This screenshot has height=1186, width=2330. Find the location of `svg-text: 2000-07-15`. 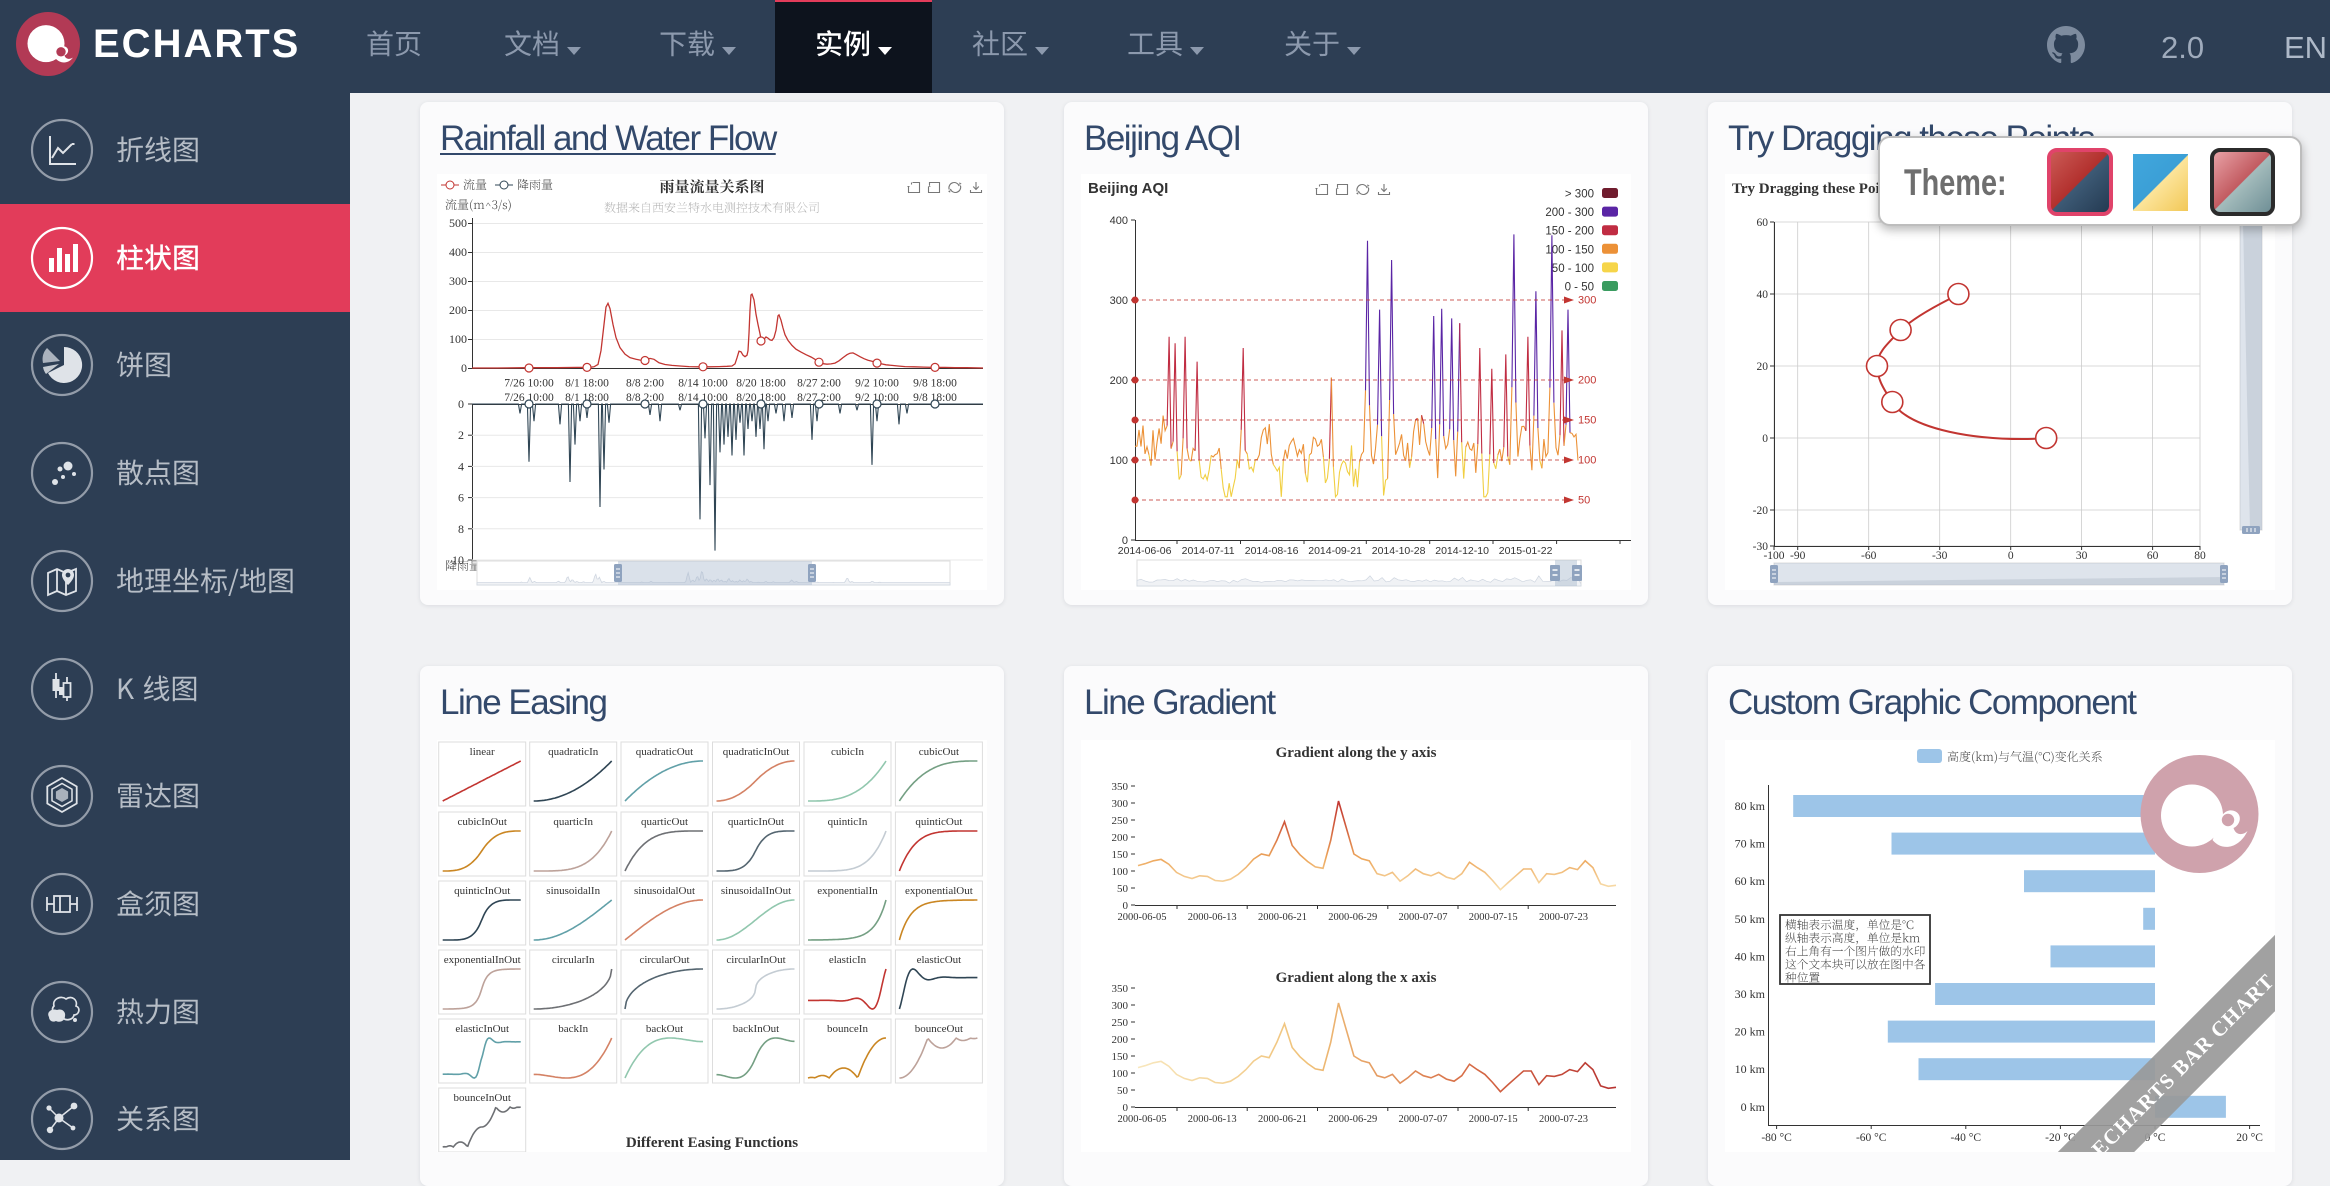

svg-text: 2000-07-15 is located at coordinates (1493, 917).